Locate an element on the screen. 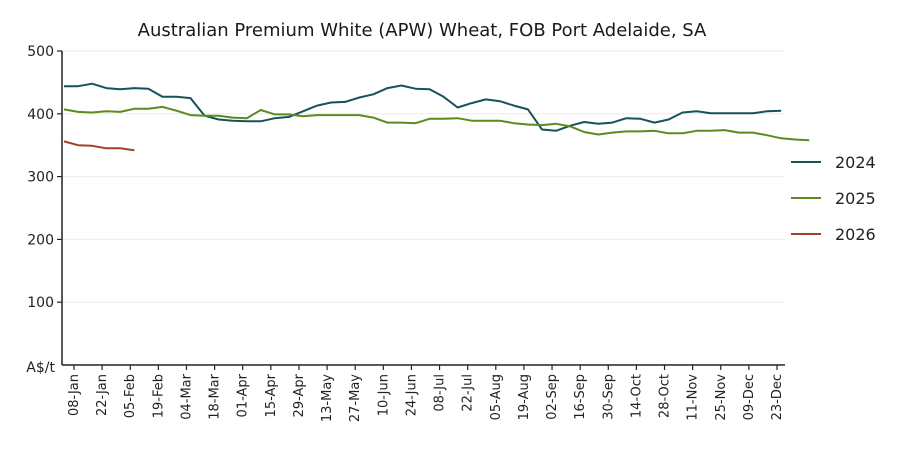 This screenshot has width=900, height=450. x-tick-label: 22-Jul is located at coordinates (468, 393).